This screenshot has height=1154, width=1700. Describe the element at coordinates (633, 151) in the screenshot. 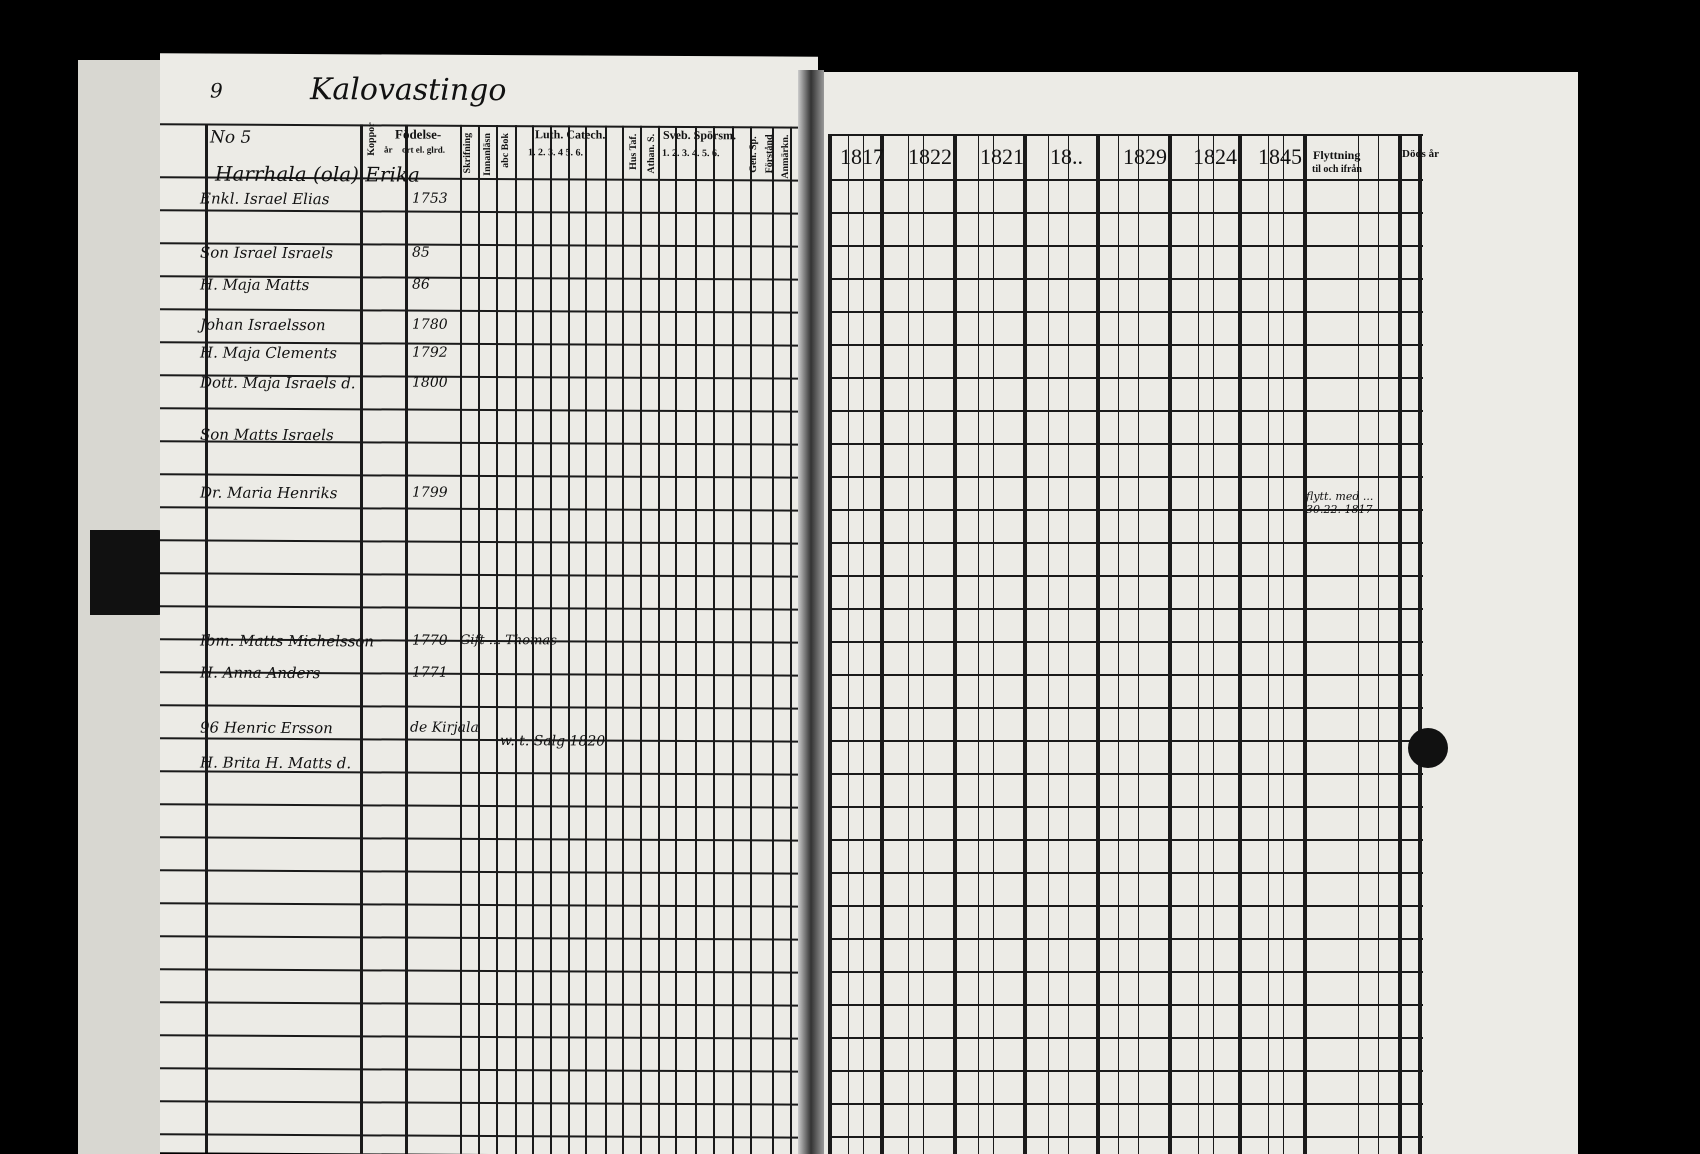

I see `header-hus-taf: Hus Taf.` at that location.